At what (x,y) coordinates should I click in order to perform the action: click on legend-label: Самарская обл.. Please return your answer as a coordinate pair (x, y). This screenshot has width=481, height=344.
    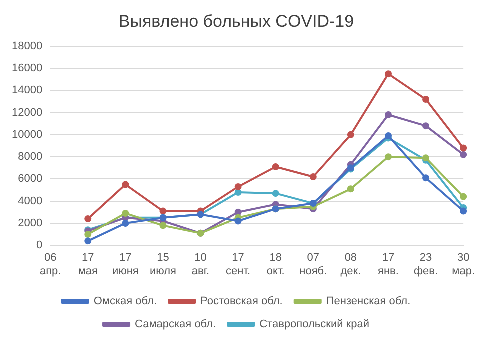
    Looking at the image, I should click on (175, 324).